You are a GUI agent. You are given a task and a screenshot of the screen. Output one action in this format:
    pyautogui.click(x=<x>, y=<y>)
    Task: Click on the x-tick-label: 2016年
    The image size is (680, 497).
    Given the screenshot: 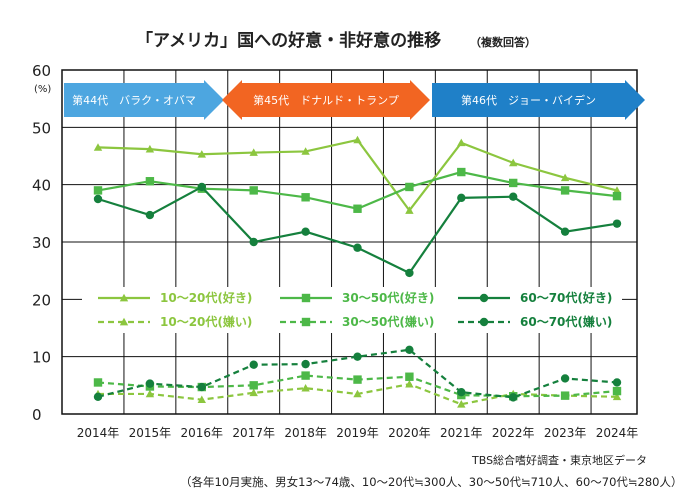 What is the action you would take?
    pyautogui.click(x=202, y=433)
    